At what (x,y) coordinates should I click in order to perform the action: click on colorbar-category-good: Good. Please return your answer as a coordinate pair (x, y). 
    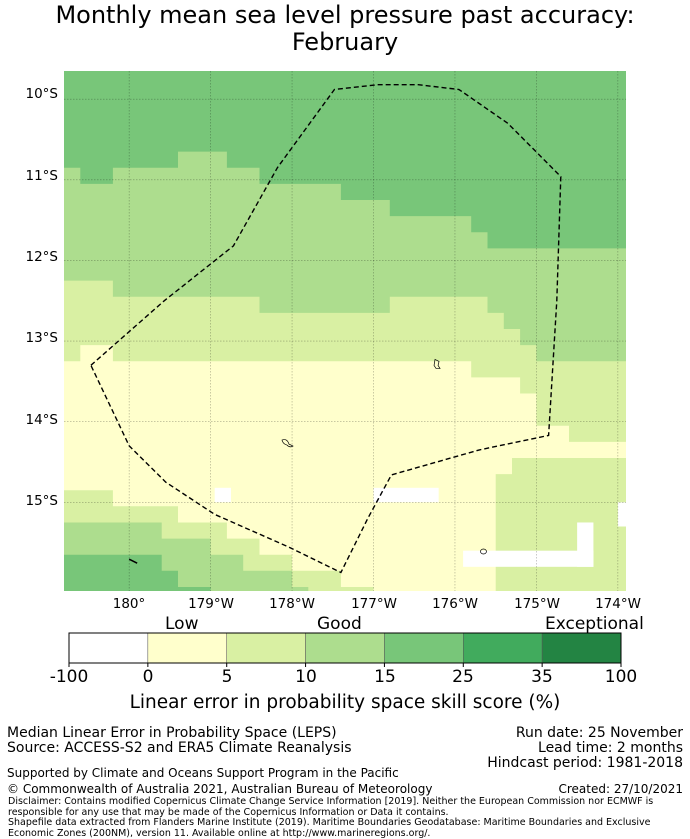
    Looking at the image, I should click on (339, 624).